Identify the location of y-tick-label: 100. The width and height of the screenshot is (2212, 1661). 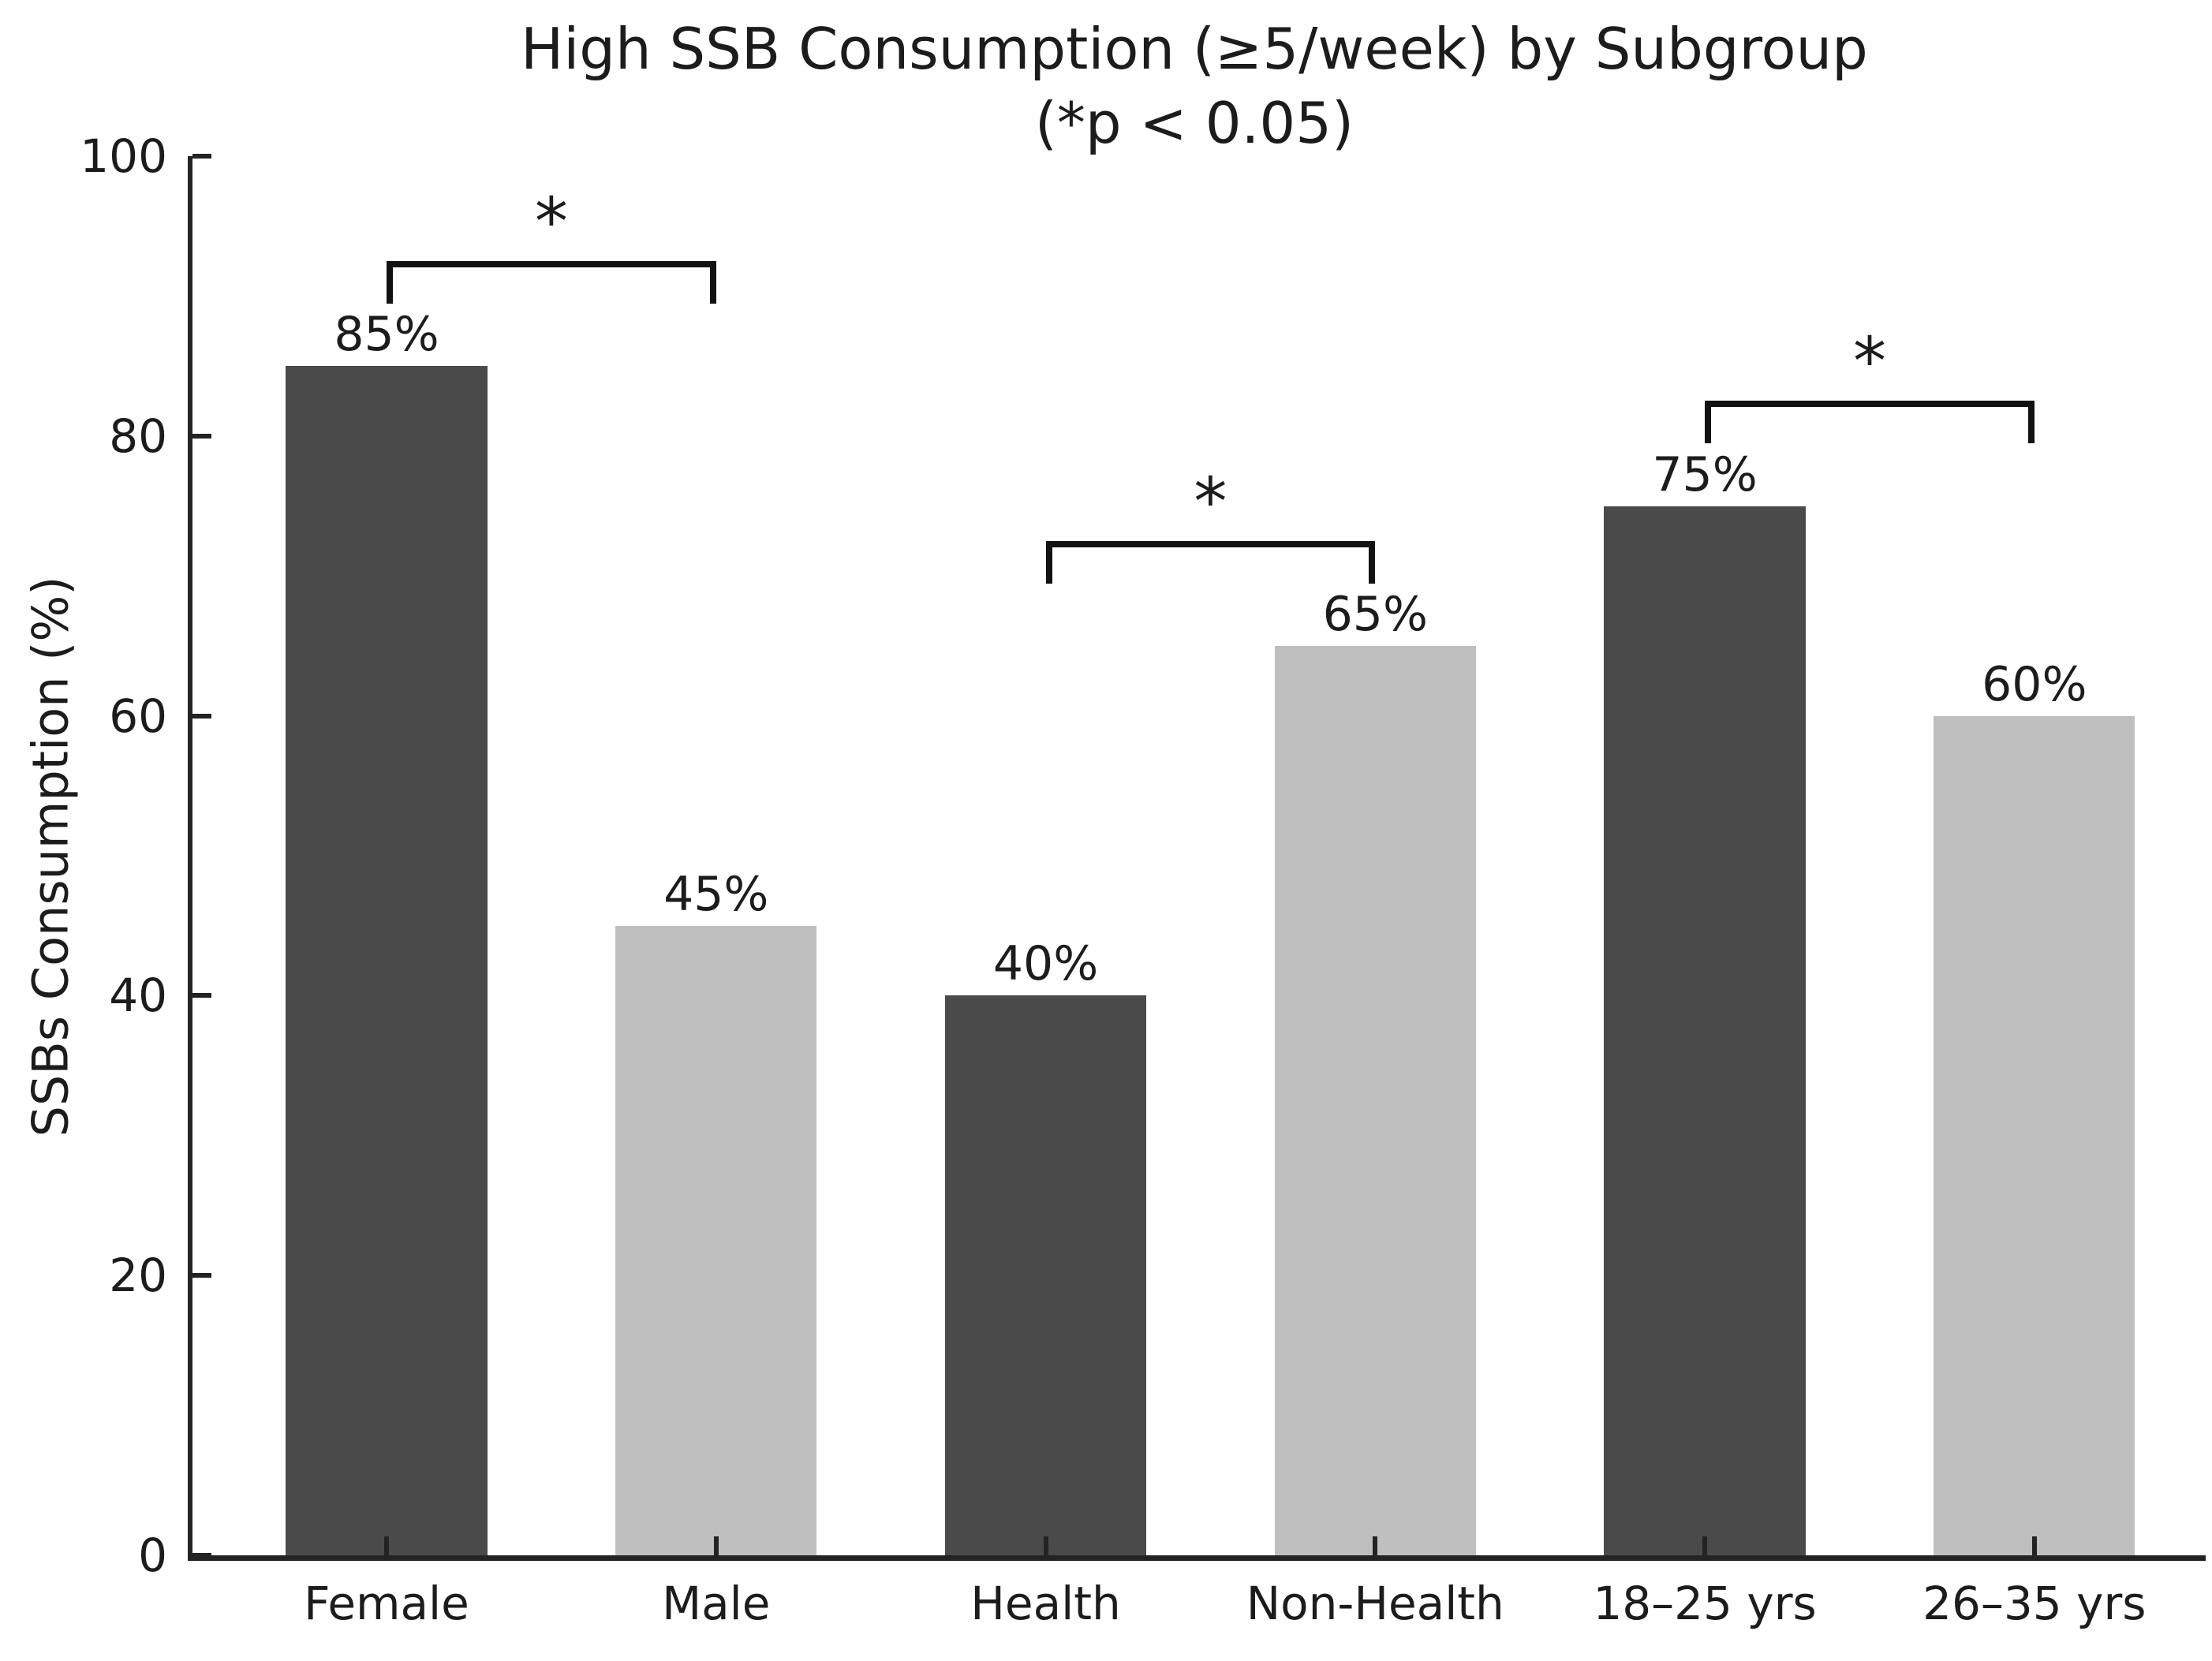
(123, 156).